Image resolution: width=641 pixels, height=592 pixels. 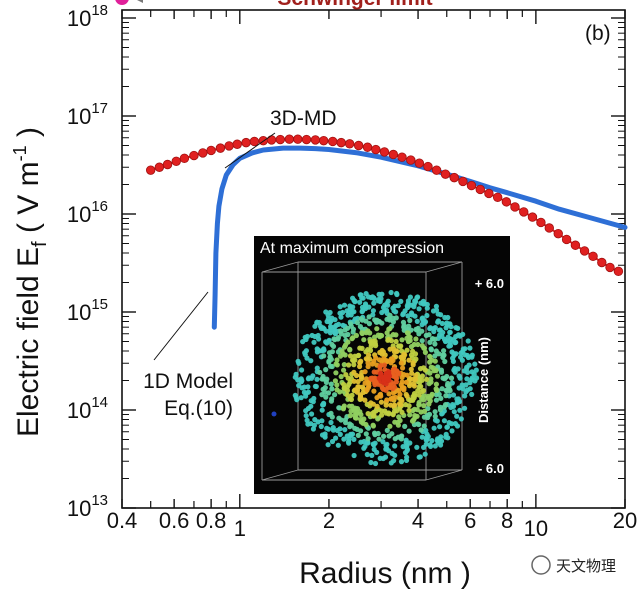 What do you see at coordinates (240, 528) in the screenshot?
I see `x-tick-label: 1` at bounding box center [240, 528].